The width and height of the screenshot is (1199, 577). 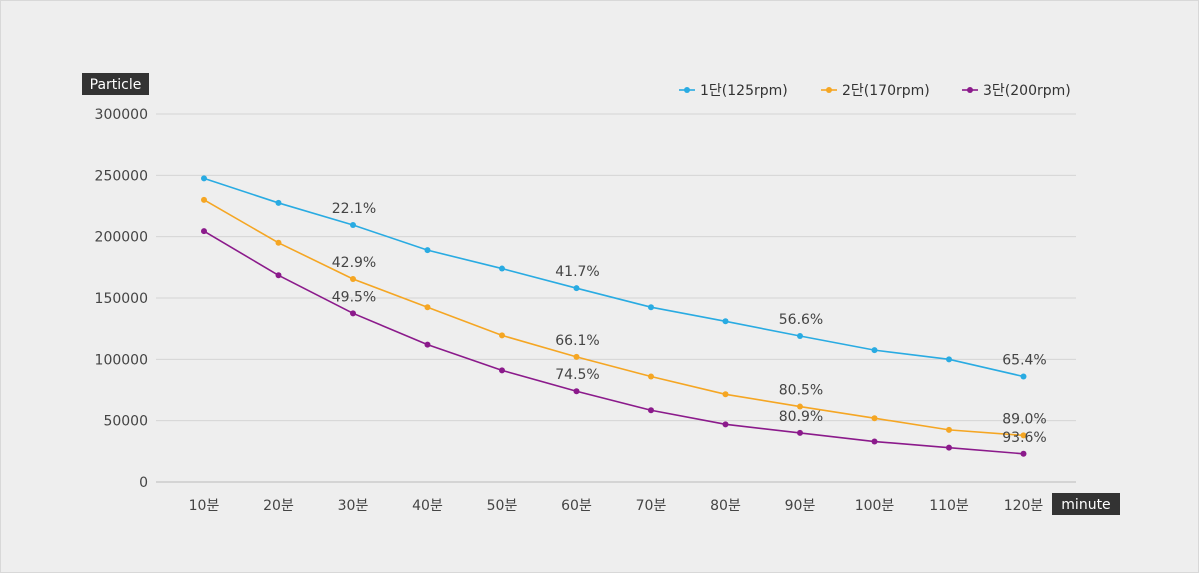 I want to click on y-tick-label: 200000, so click(x=121, y=238).